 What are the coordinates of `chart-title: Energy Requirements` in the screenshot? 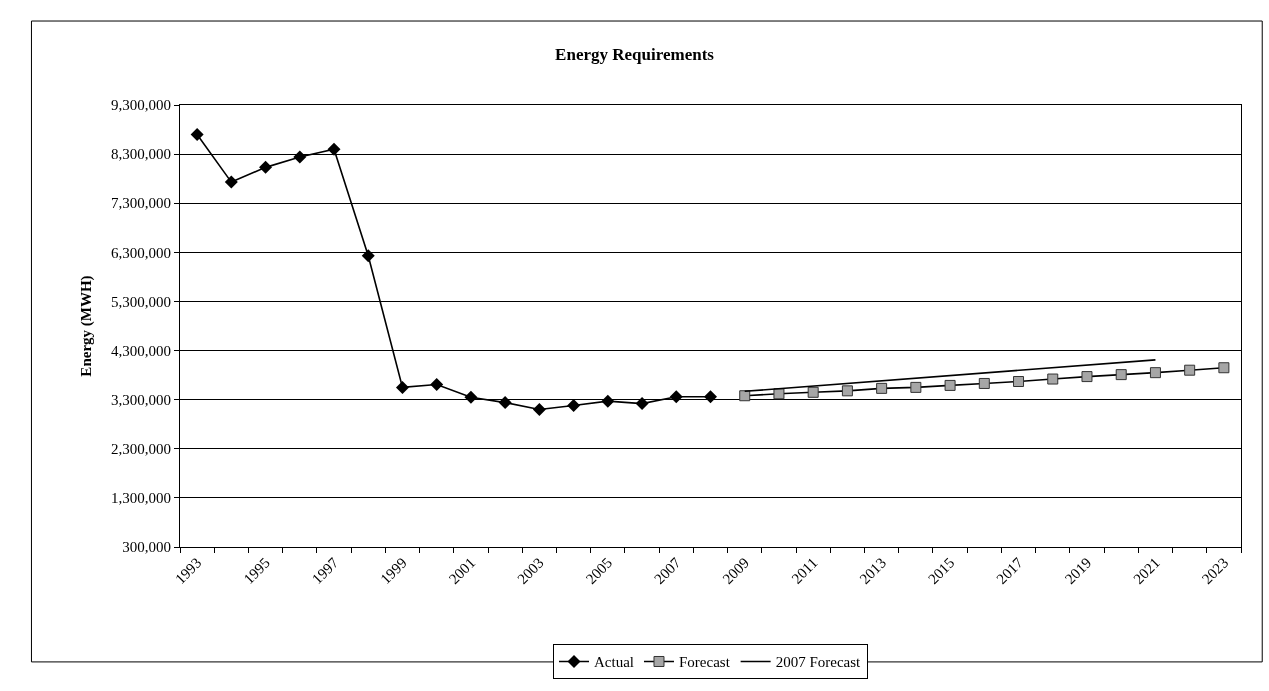 It's located at (635, 55).